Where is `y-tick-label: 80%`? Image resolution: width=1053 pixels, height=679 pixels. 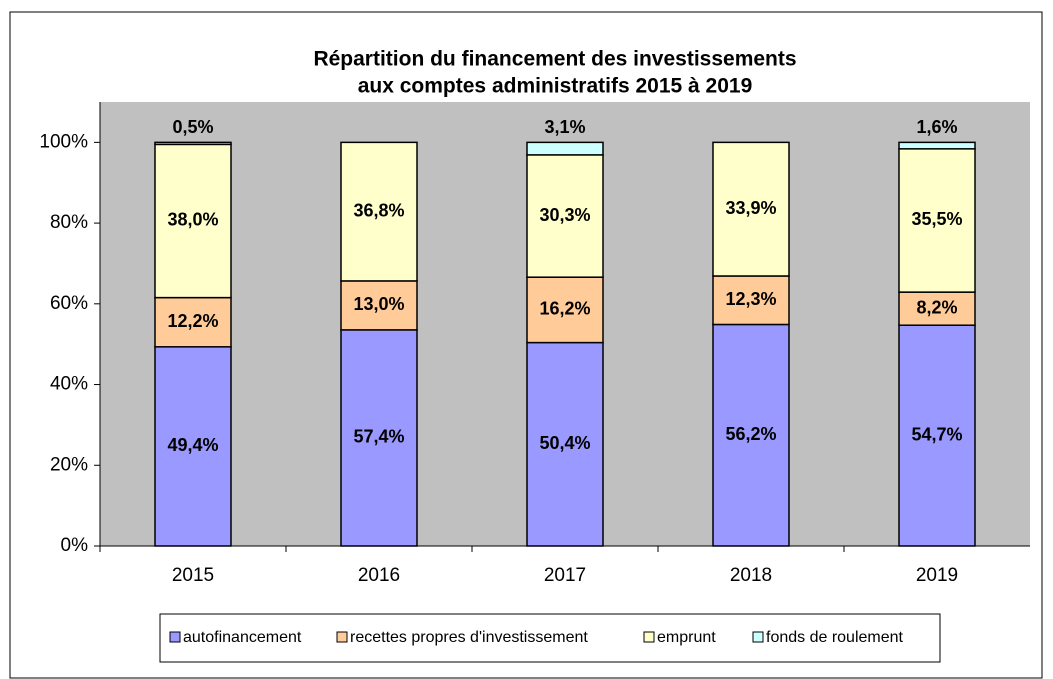
y-tick-label: 80% is located at coordinates (69, 222).